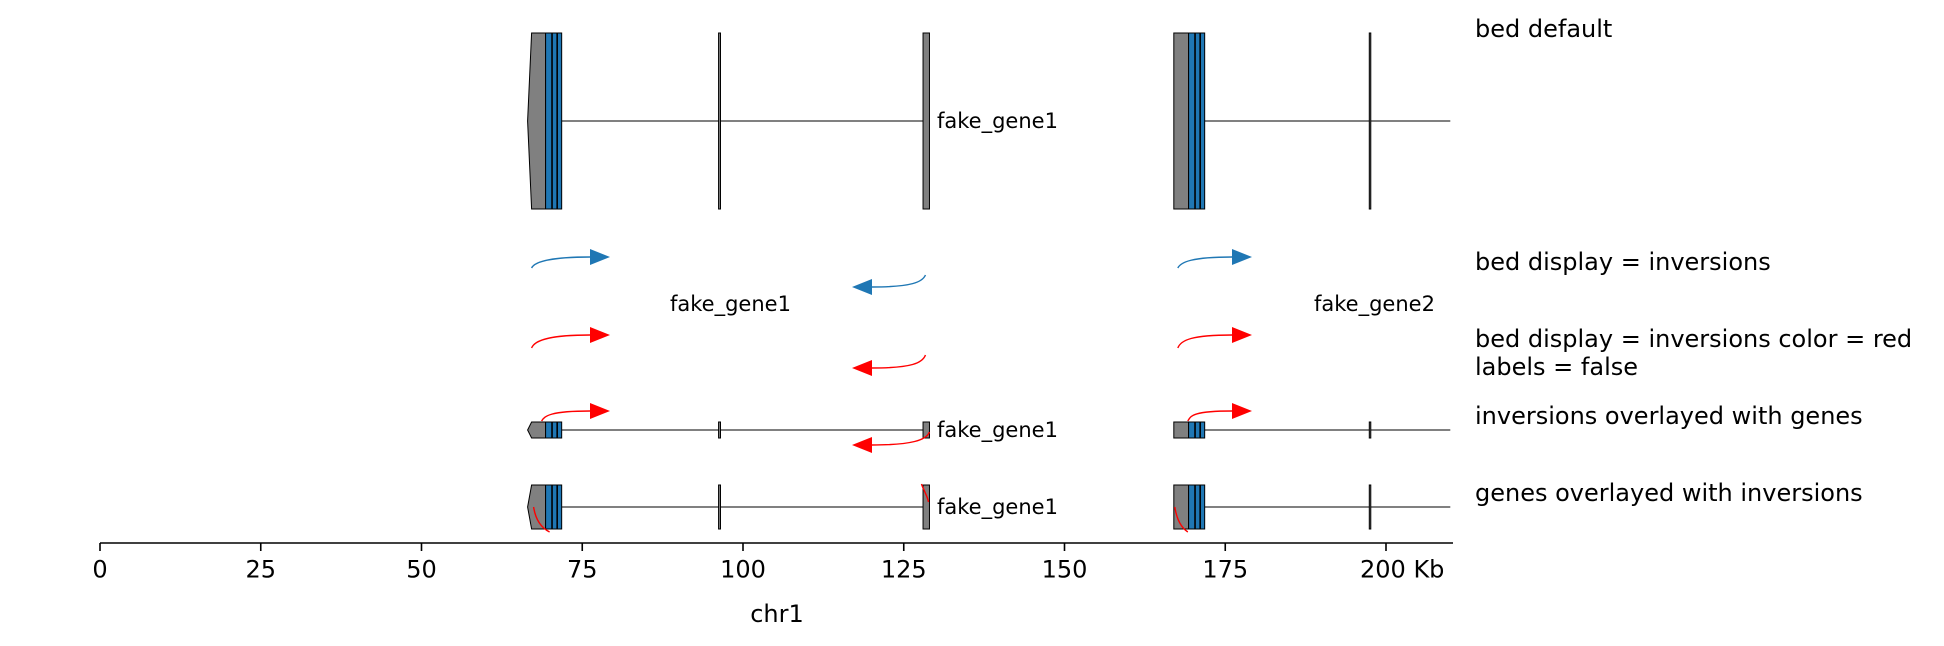 The width and height of the screenshot is (1944, 646). What do you see at coordinates (1225, 569) in the screenshot?
I see `x-tick-label: 175` at bounding box center [1225, 569].